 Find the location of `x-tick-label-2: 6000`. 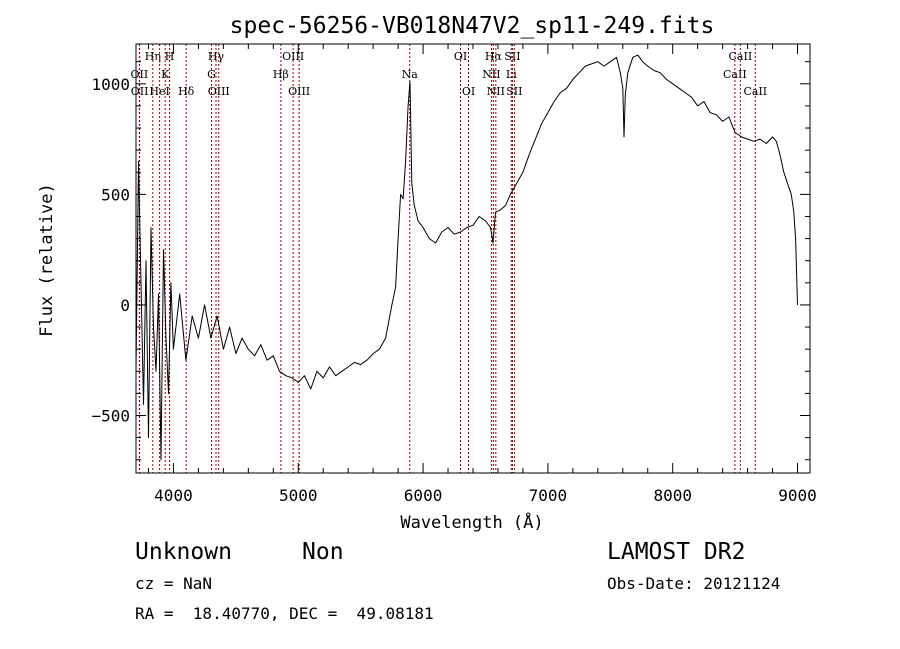

x-tick-label-2: 6000 is located at coordinates (423, 495).